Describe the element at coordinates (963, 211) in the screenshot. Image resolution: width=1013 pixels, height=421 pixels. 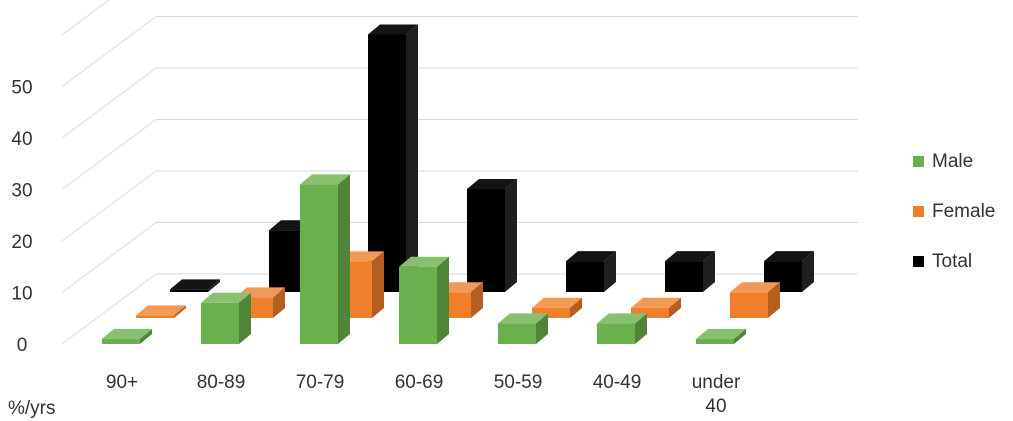
I see `legend-label: Female` at that location.